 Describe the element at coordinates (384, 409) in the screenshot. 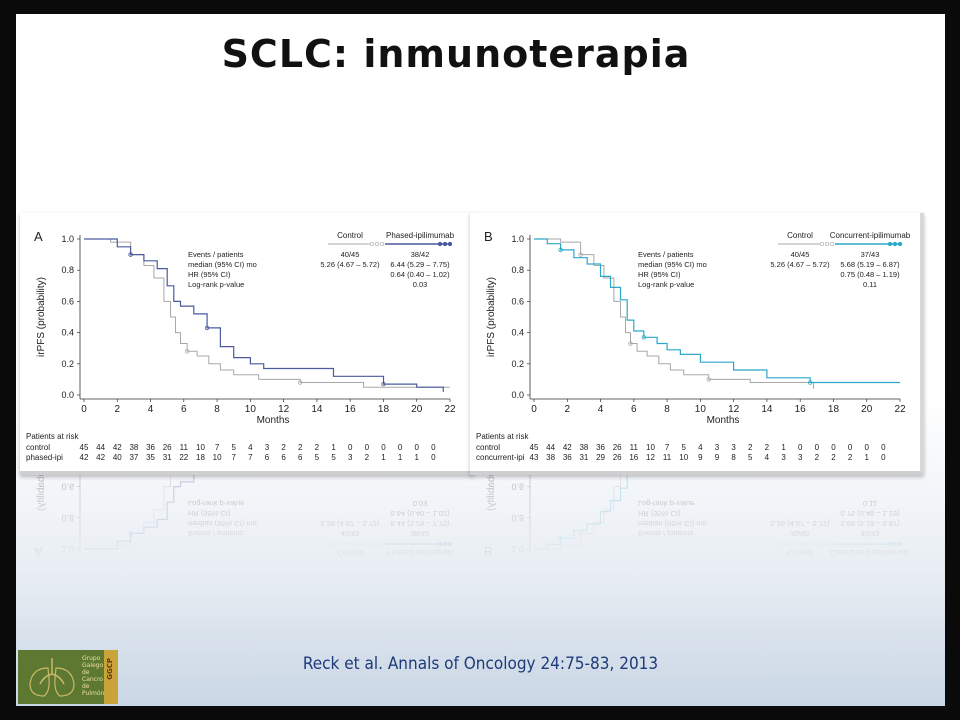

I see `x-tick-label: 18` at that location.